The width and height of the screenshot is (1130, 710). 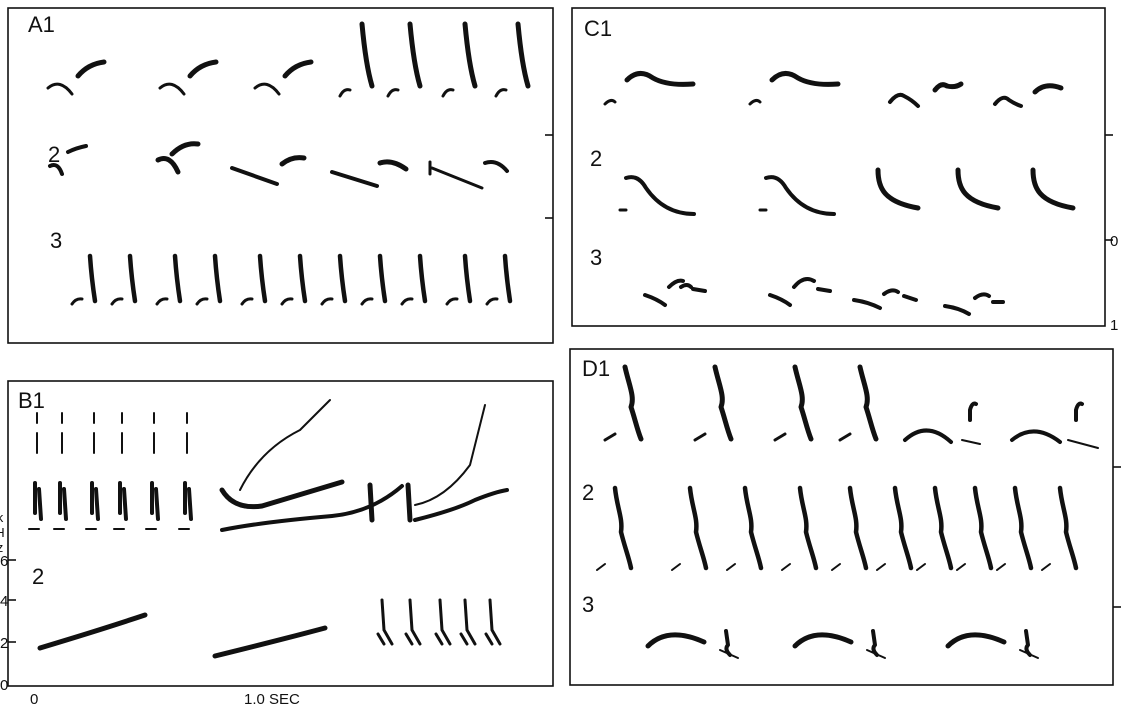 What do you see at coordinates (596, 368) in the screenshot?
I see `panel-label: D1` at bounding box center [596, 368].